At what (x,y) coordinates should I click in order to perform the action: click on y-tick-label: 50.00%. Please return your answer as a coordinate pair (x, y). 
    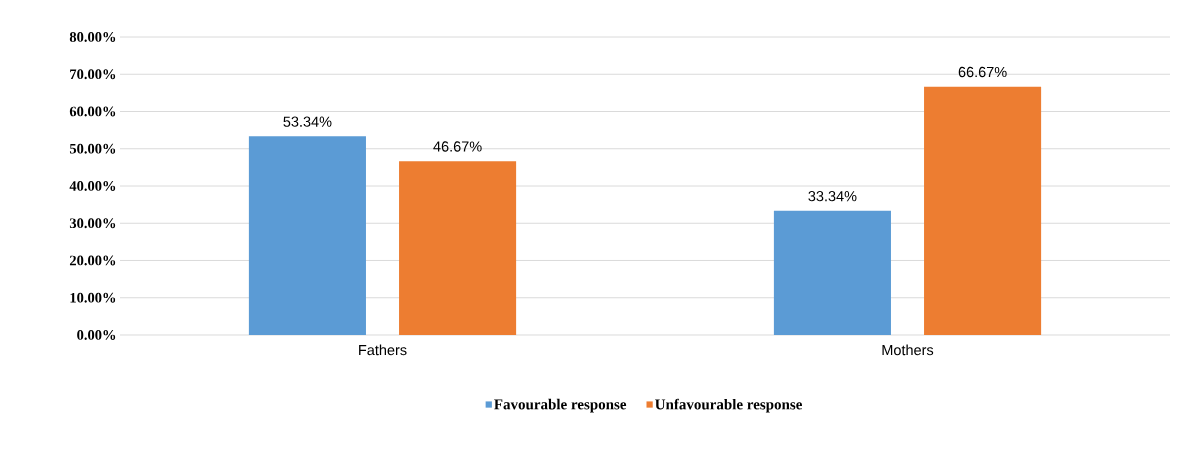
    Looking at the image, I should click on (92, 148).